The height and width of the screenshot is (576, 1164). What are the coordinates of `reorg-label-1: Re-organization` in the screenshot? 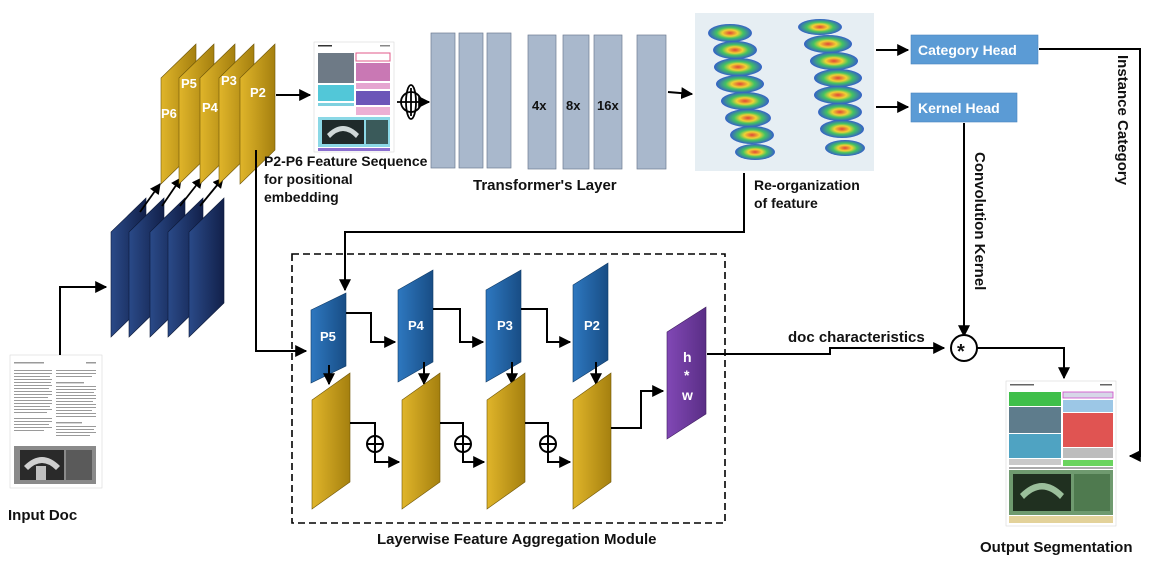 It's located at (807, 185).